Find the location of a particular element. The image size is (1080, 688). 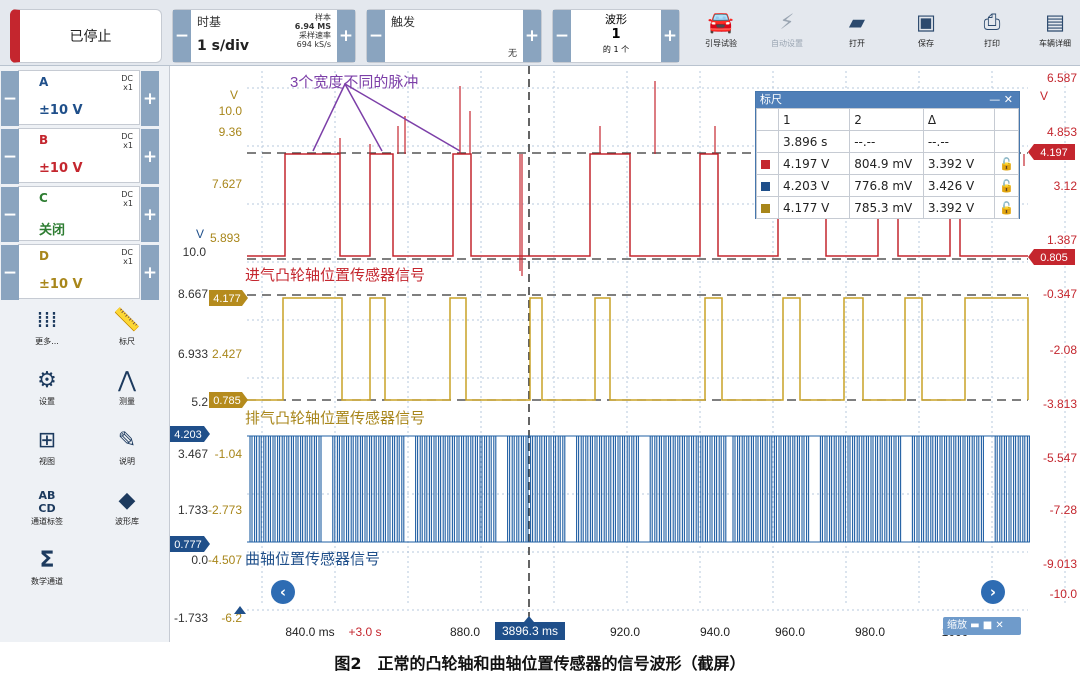

trigger-minus-button: − is located at coordinates (376, 36).